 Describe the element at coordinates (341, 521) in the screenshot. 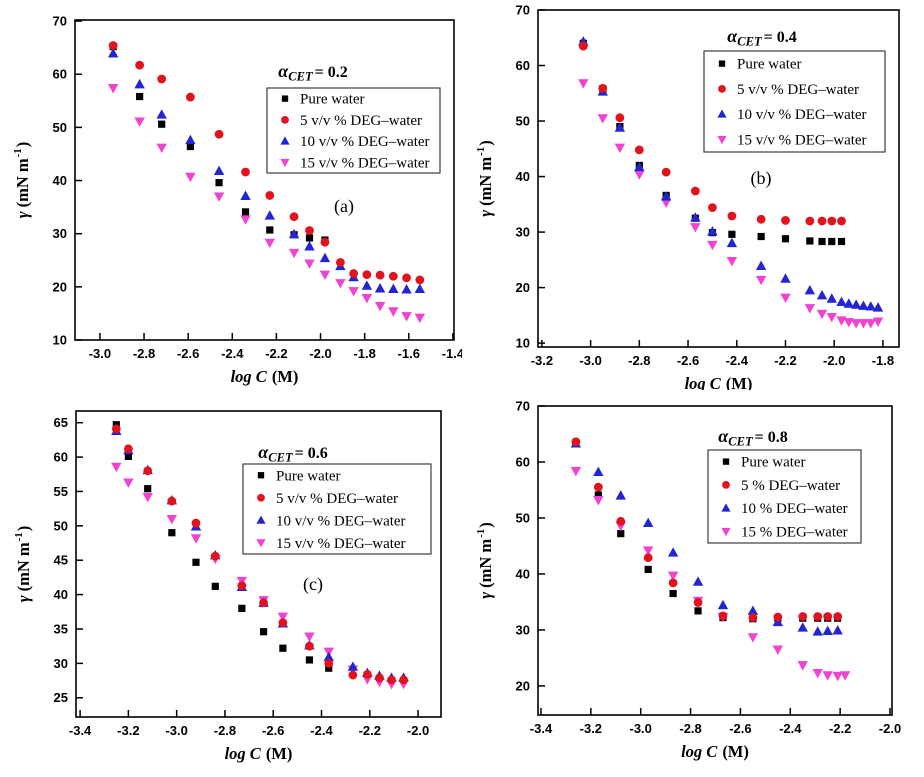

I see `legend-entry-label: 10 v/v % DEG–water` at that location.